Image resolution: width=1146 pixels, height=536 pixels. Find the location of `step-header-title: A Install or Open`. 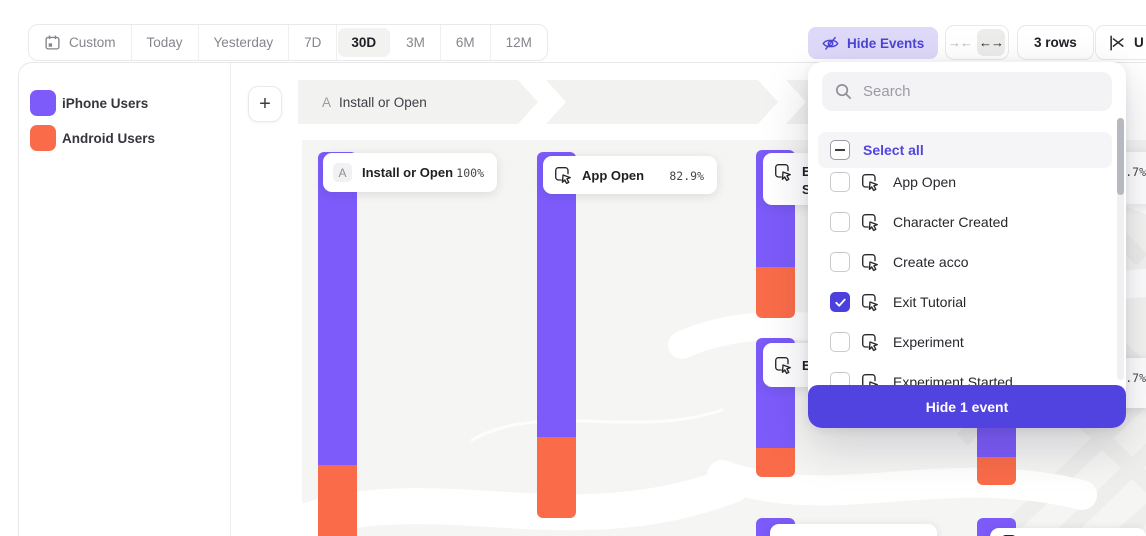

step-header-title: A Install or Open is located at coordinates (374, 102).